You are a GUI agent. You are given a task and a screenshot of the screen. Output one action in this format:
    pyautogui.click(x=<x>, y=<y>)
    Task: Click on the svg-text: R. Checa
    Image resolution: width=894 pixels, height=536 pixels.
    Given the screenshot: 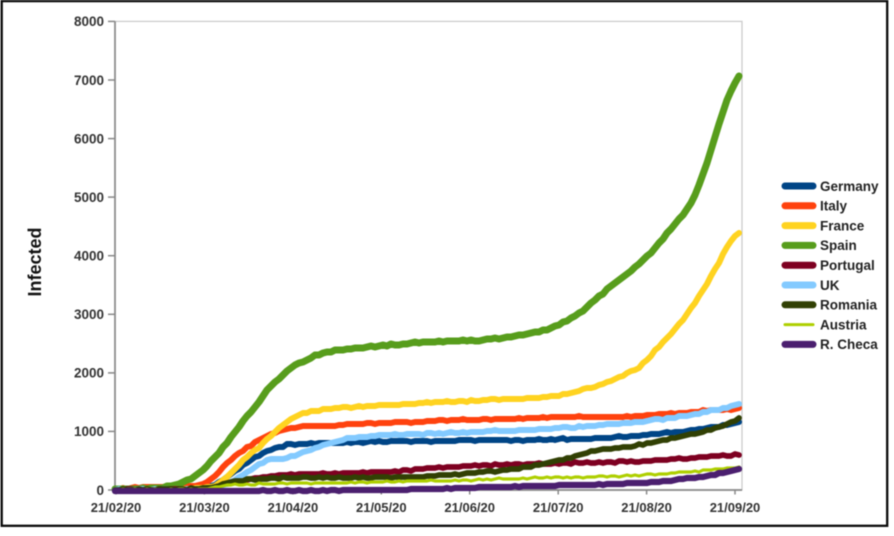 What is the action you would take?
    pyautogui.click(x=849, y=344)
    